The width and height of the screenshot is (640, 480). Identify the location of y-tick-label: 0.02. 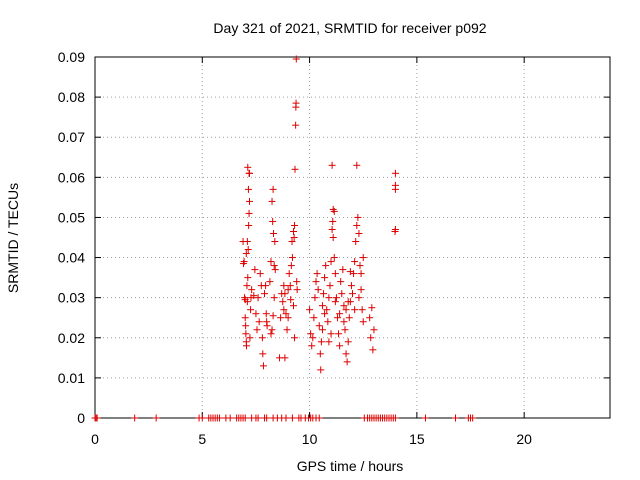
(71, 338).